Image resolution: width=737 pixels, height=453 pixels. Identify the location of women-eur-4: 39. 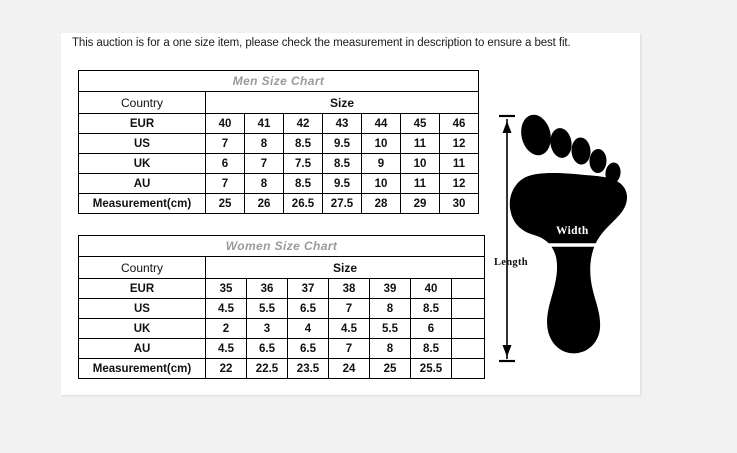
(390, 288).